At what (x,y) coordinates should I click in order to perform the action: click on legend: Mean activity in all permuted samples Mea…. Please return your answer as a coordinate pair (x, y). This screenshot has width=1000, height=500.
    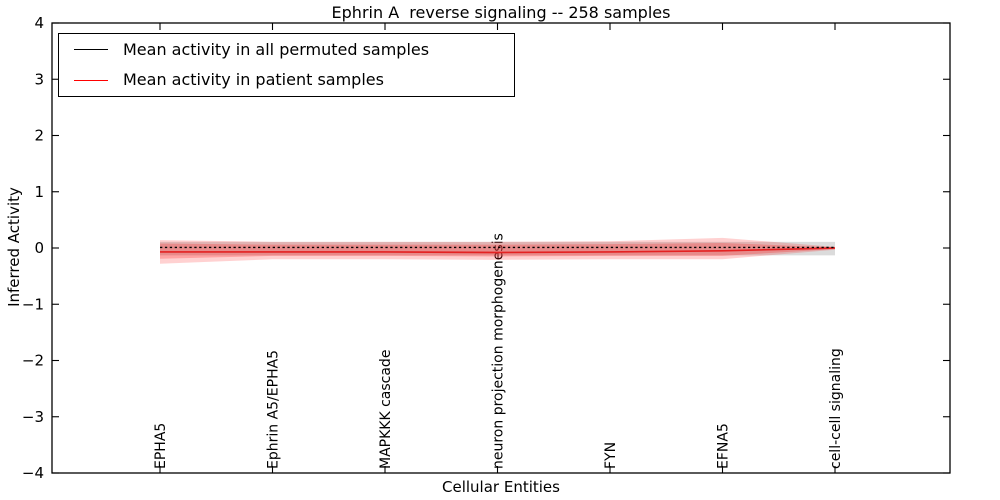
    Looking at the image, I should click on (286, 65).